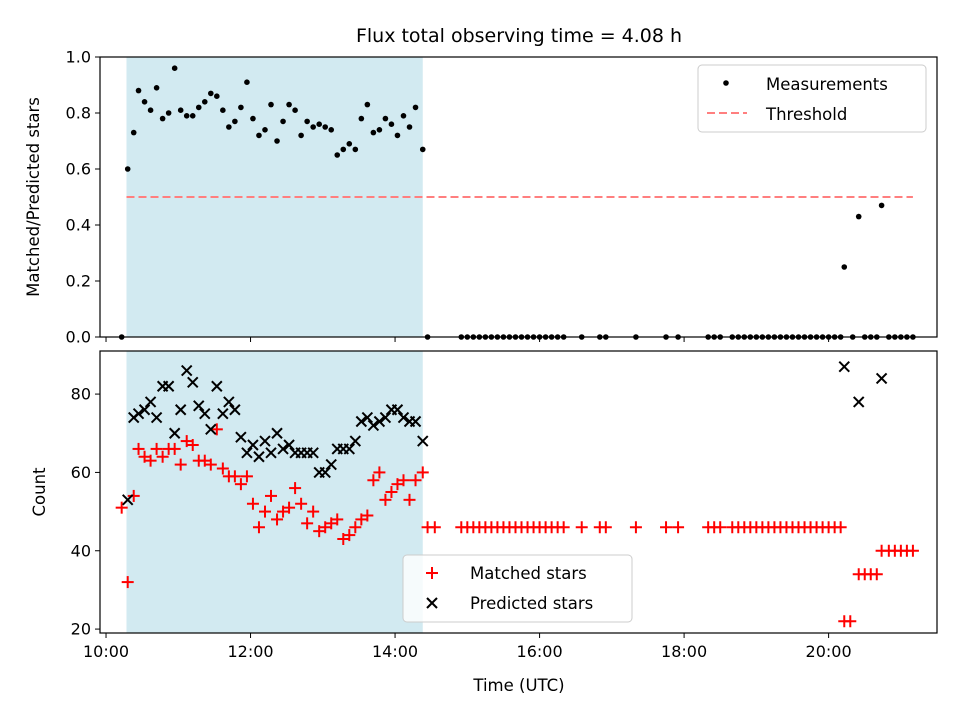 The image size is (960, 720). What do you see at coordinates (39, 492) in the screenshot?
I see `bottom-y-axis-label: Count` at bounding box center [39, 492].